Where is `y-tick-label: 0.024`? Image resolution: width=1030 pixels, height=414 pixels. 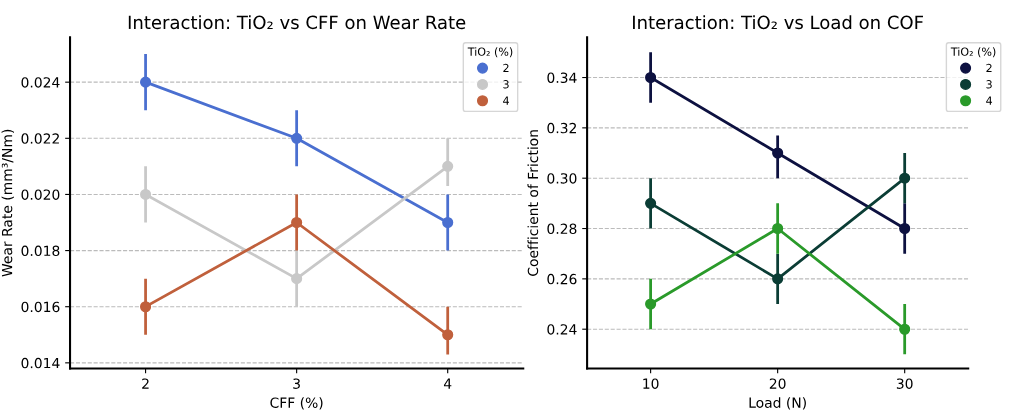
y-tick-label: 0.024 is located at coordinates (40, 82).